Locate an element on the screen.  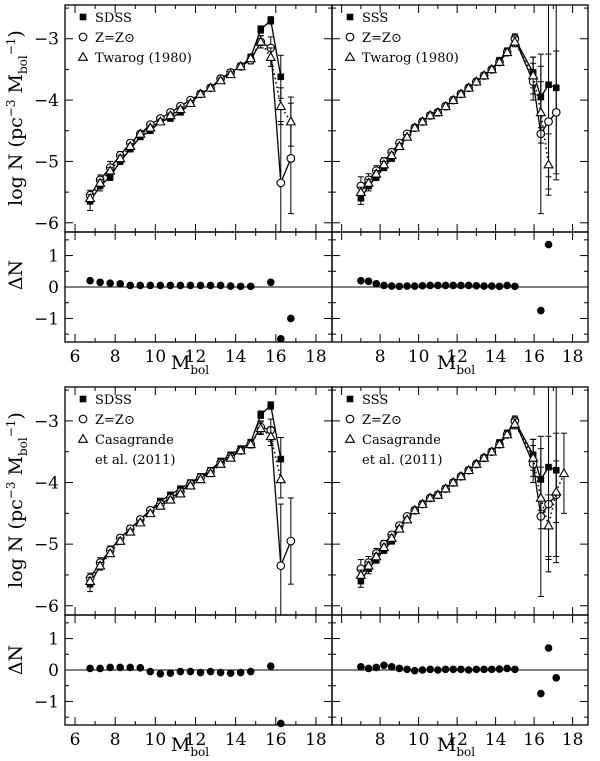
x-tick-label: 12 is located at coordinates (196, 740).